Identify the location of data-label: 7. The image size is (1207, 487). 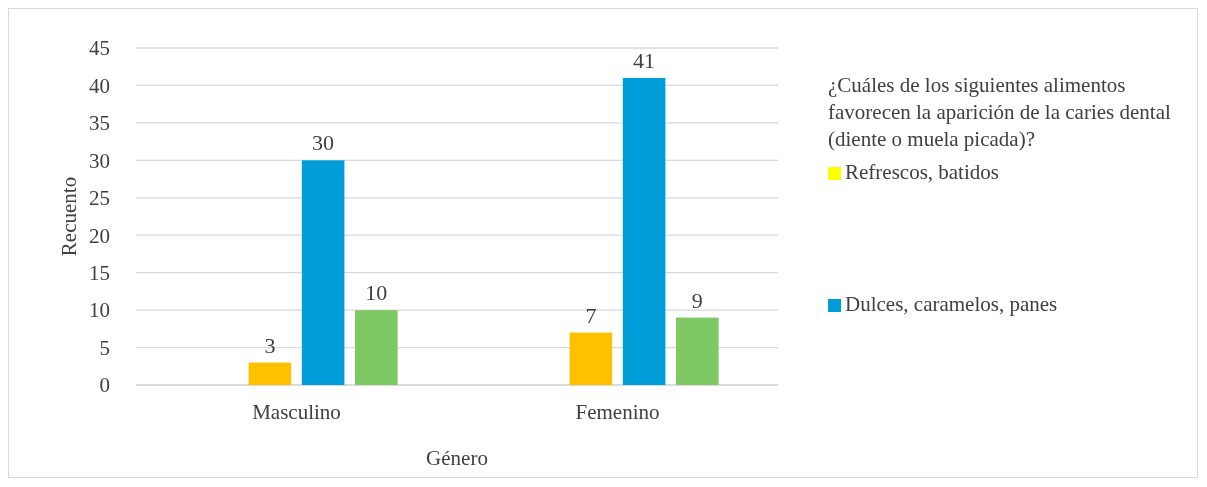
(591, 315).